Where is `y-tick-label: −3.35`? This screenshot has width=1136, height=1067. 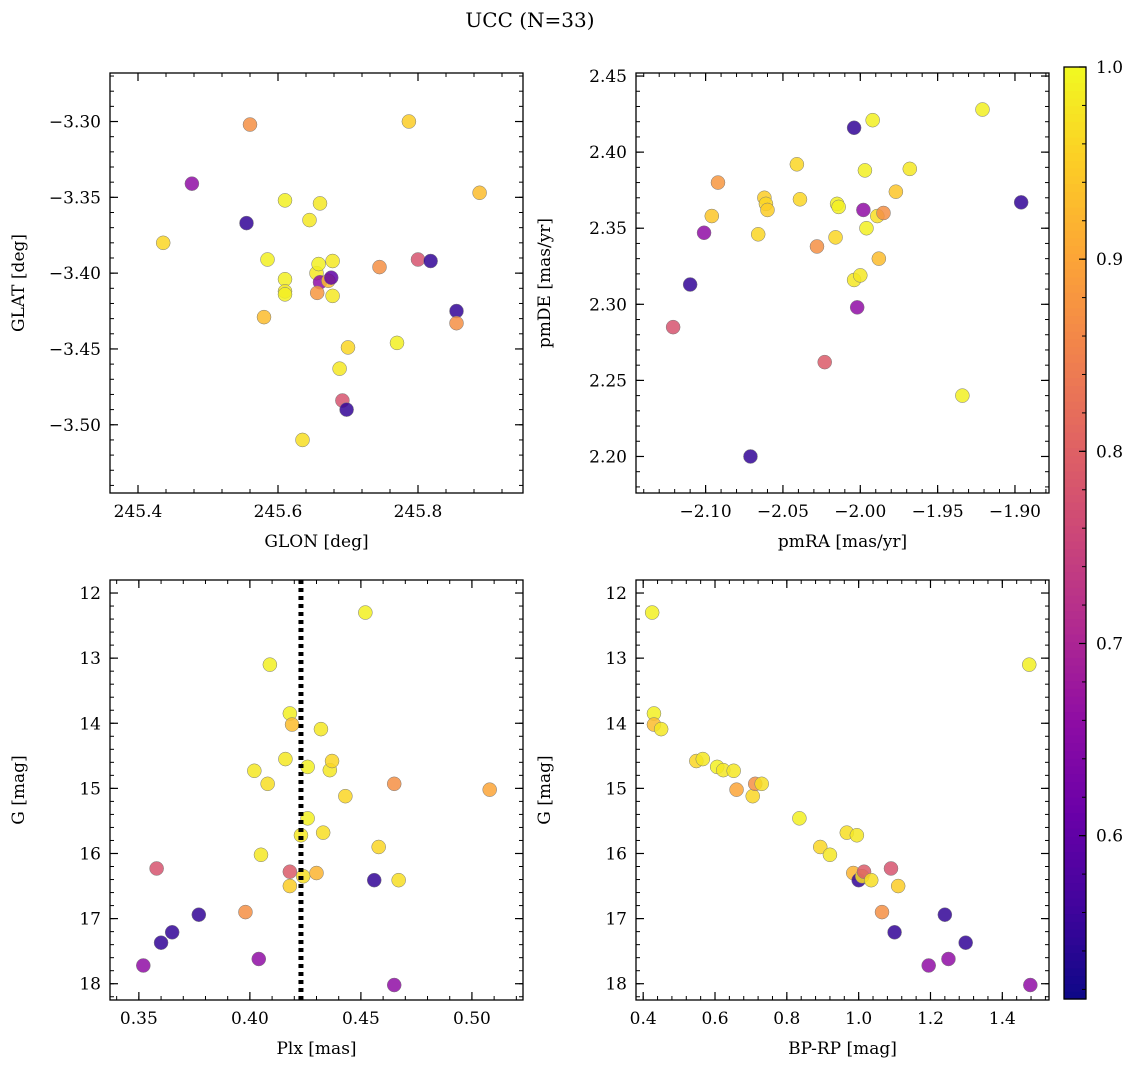
y-tick-label: −3.35 is located at coordinates (75, 198).